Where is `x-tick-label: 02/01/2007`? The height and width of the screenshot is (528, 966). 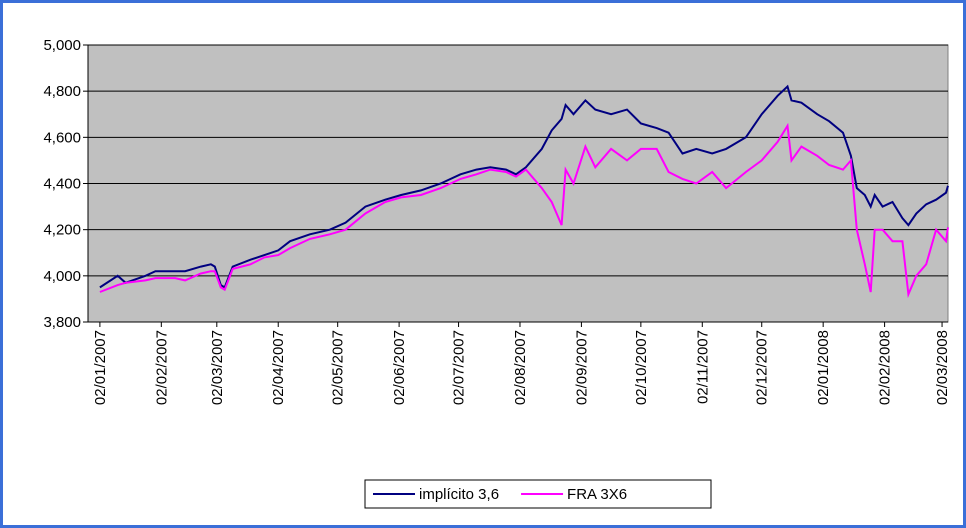 x-tick-label: 02/01/2007 is located at coordinates (100, 367).